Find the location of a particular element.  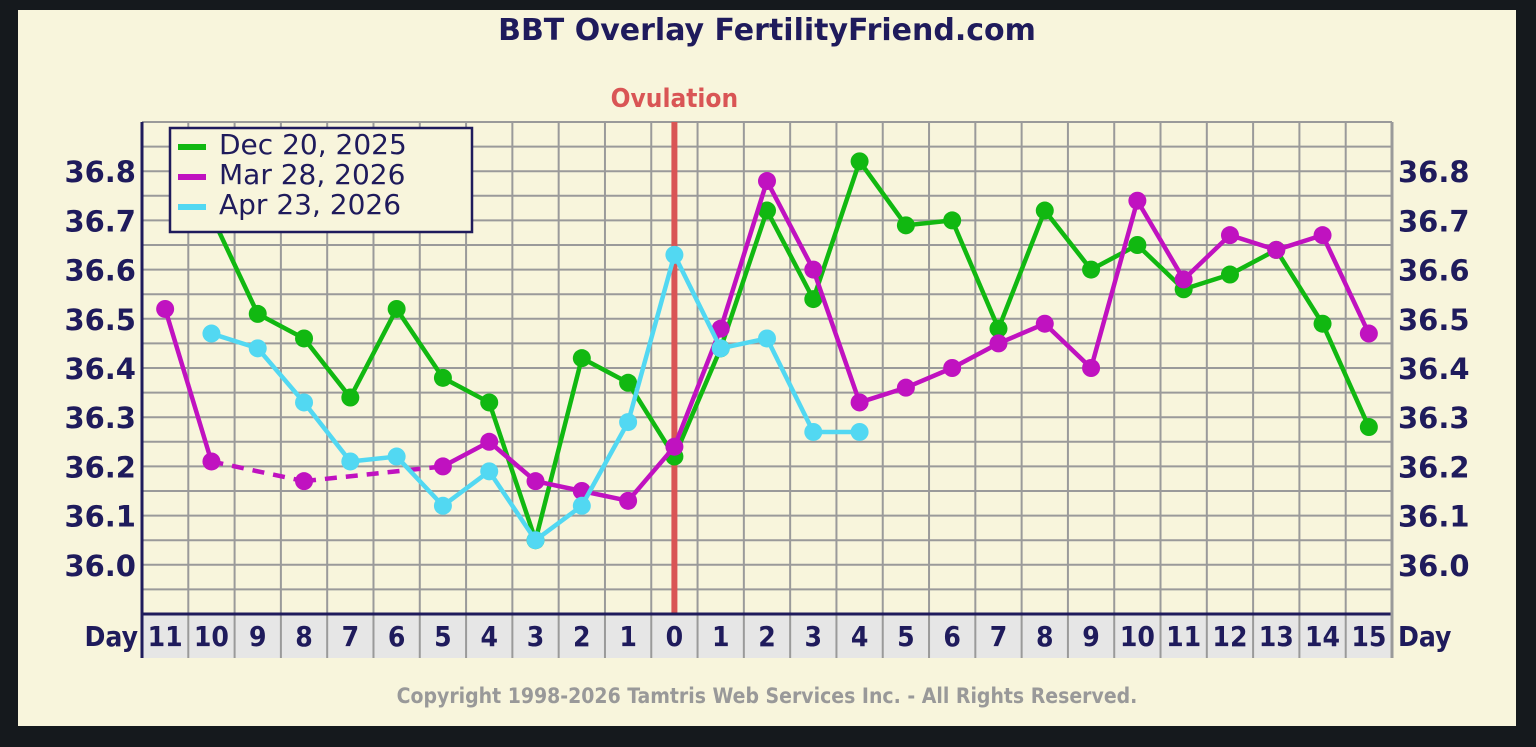

x-tick-label: 4 is located at coordinates (489, 636).